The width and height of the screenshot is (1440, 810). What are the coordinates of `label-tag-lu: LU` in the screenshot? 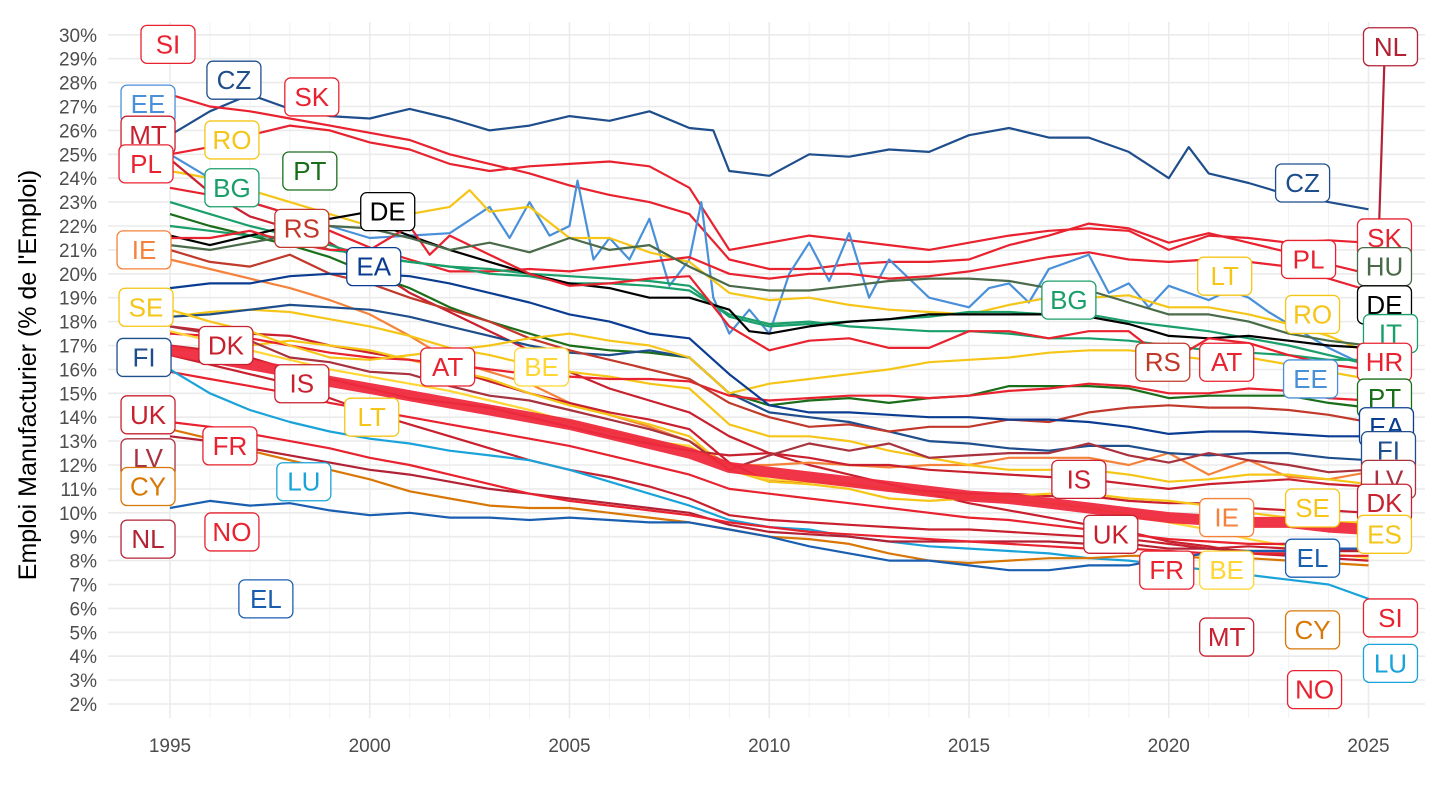 It's located at (304, 482).